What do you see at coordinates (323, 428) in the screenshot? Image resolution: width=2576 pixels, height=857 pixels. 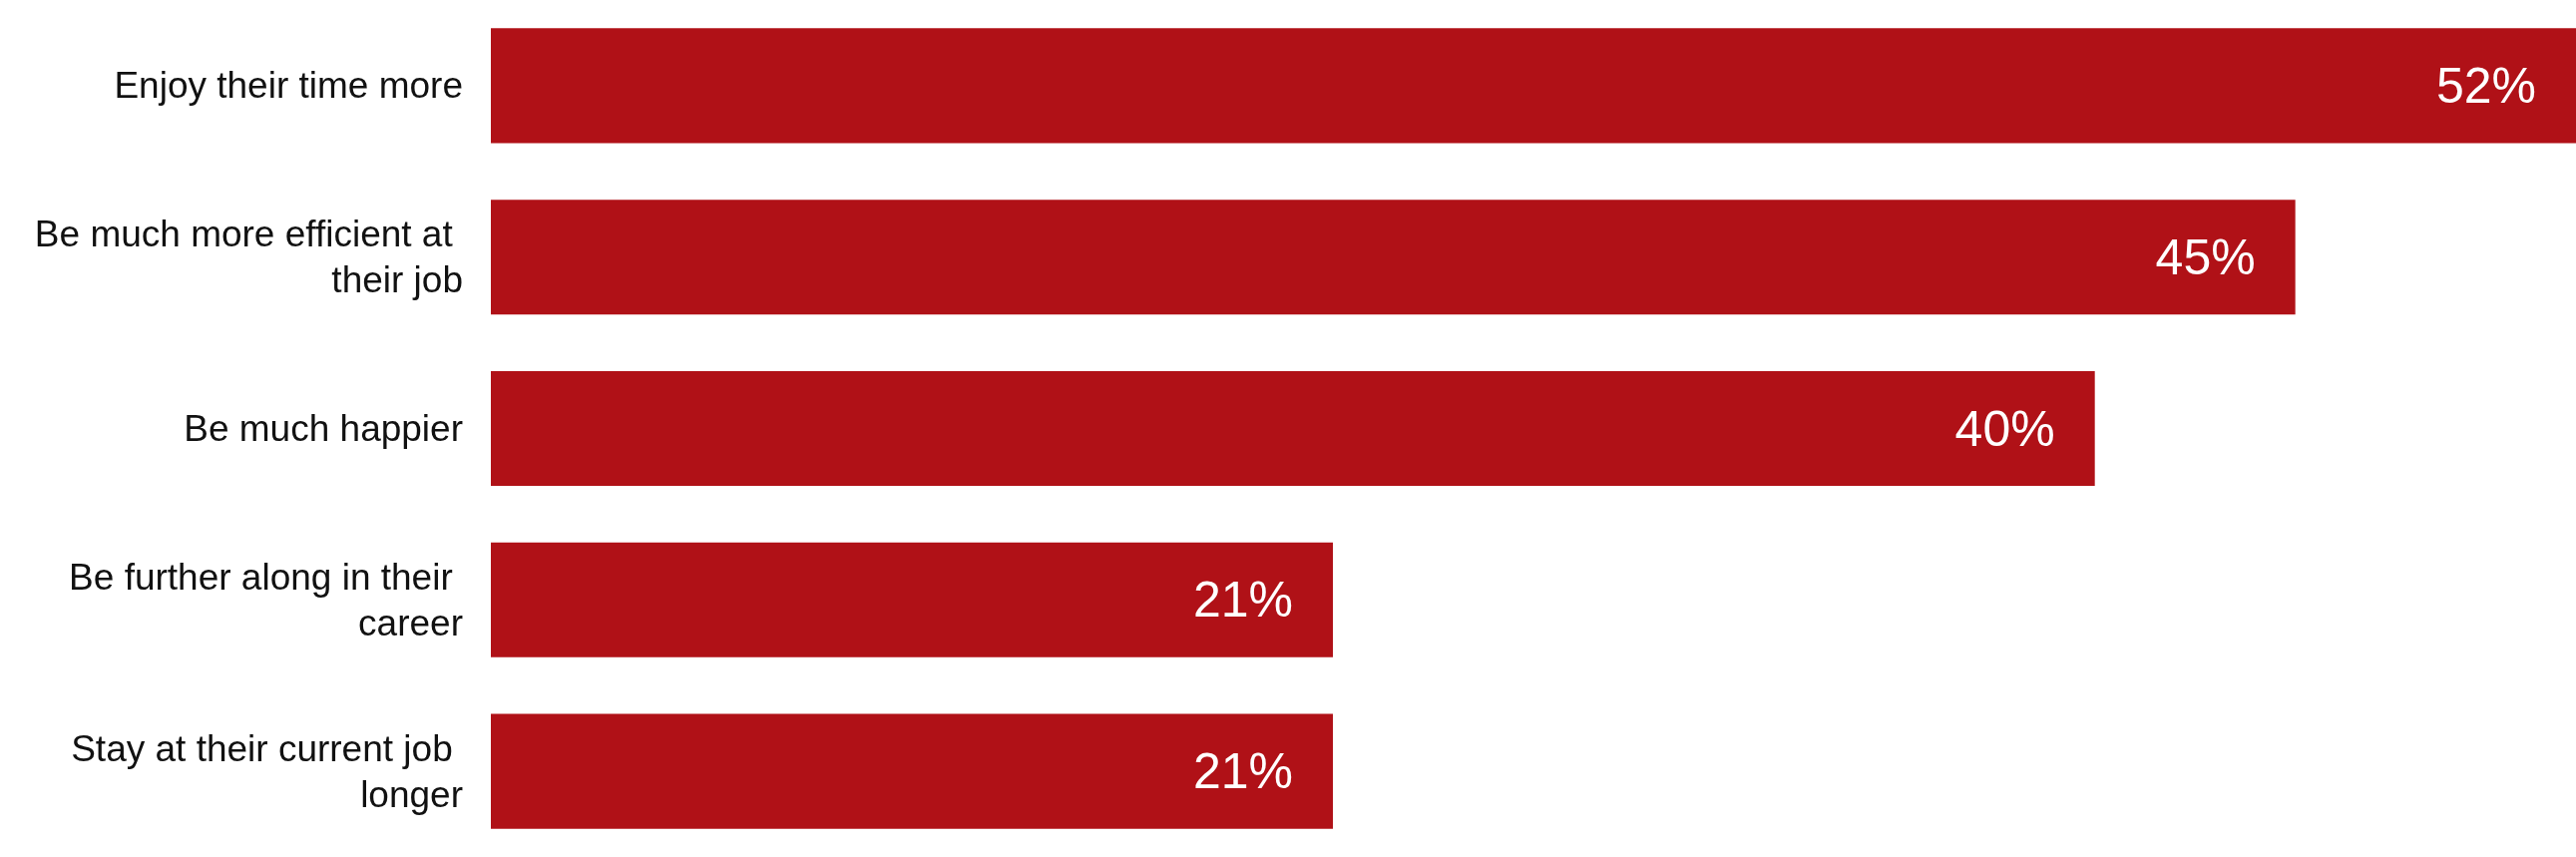 I see `y-tick-label: Be much happier` at bounding box center [323, 428].